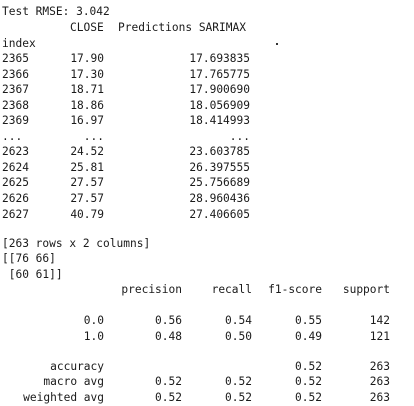 This screenshot has height=406, width=414. I want to click on report-row-label: 1.0, so click(93, 336).